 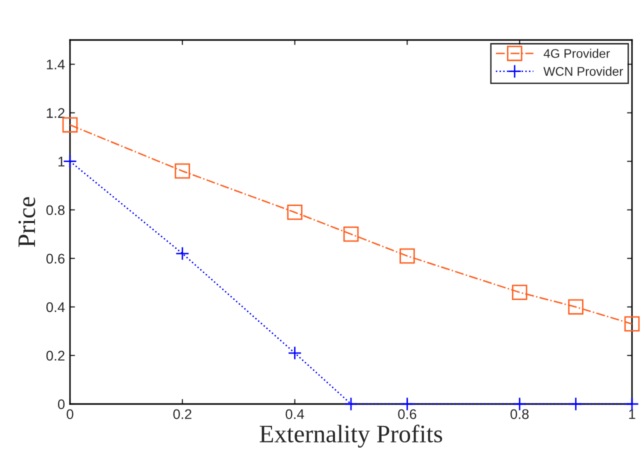 What do you see at coordinates (61, 404) in the screenshot?
I see `y-tick-label: 0` at bounding box center [61, 404].